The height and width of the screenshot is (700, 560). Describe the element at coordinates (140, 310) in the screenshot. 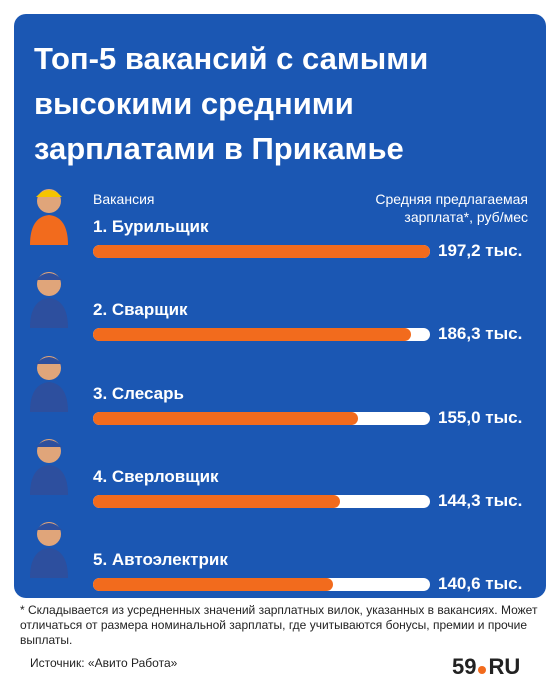

I see `category-label: 2. Сварщик` at that location.